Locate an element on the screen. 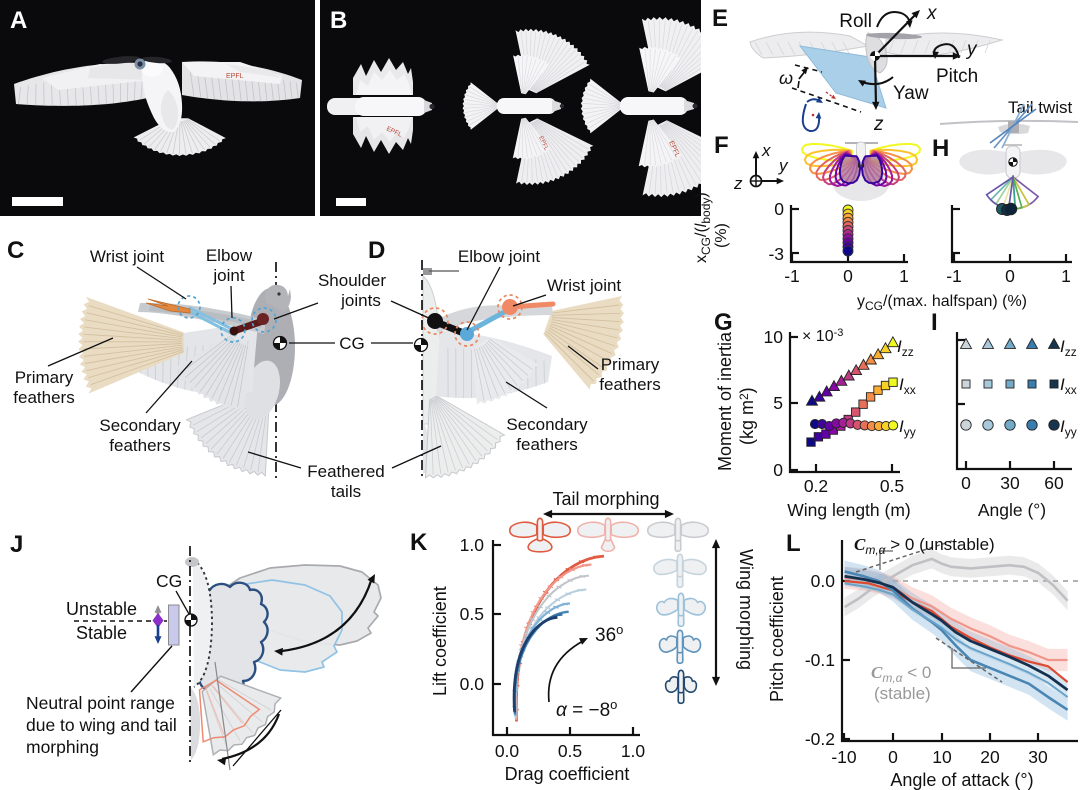 The image size is (1080, 790). svg-text: H is located at coordinates (940, 148).